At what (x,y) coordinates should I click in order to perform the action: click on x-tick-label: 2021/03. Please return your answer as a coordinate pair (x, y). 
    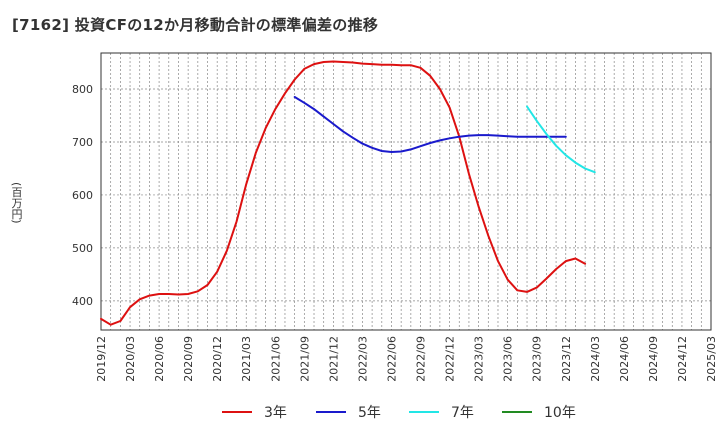
    Looking at the image, I should click on (246, 359).